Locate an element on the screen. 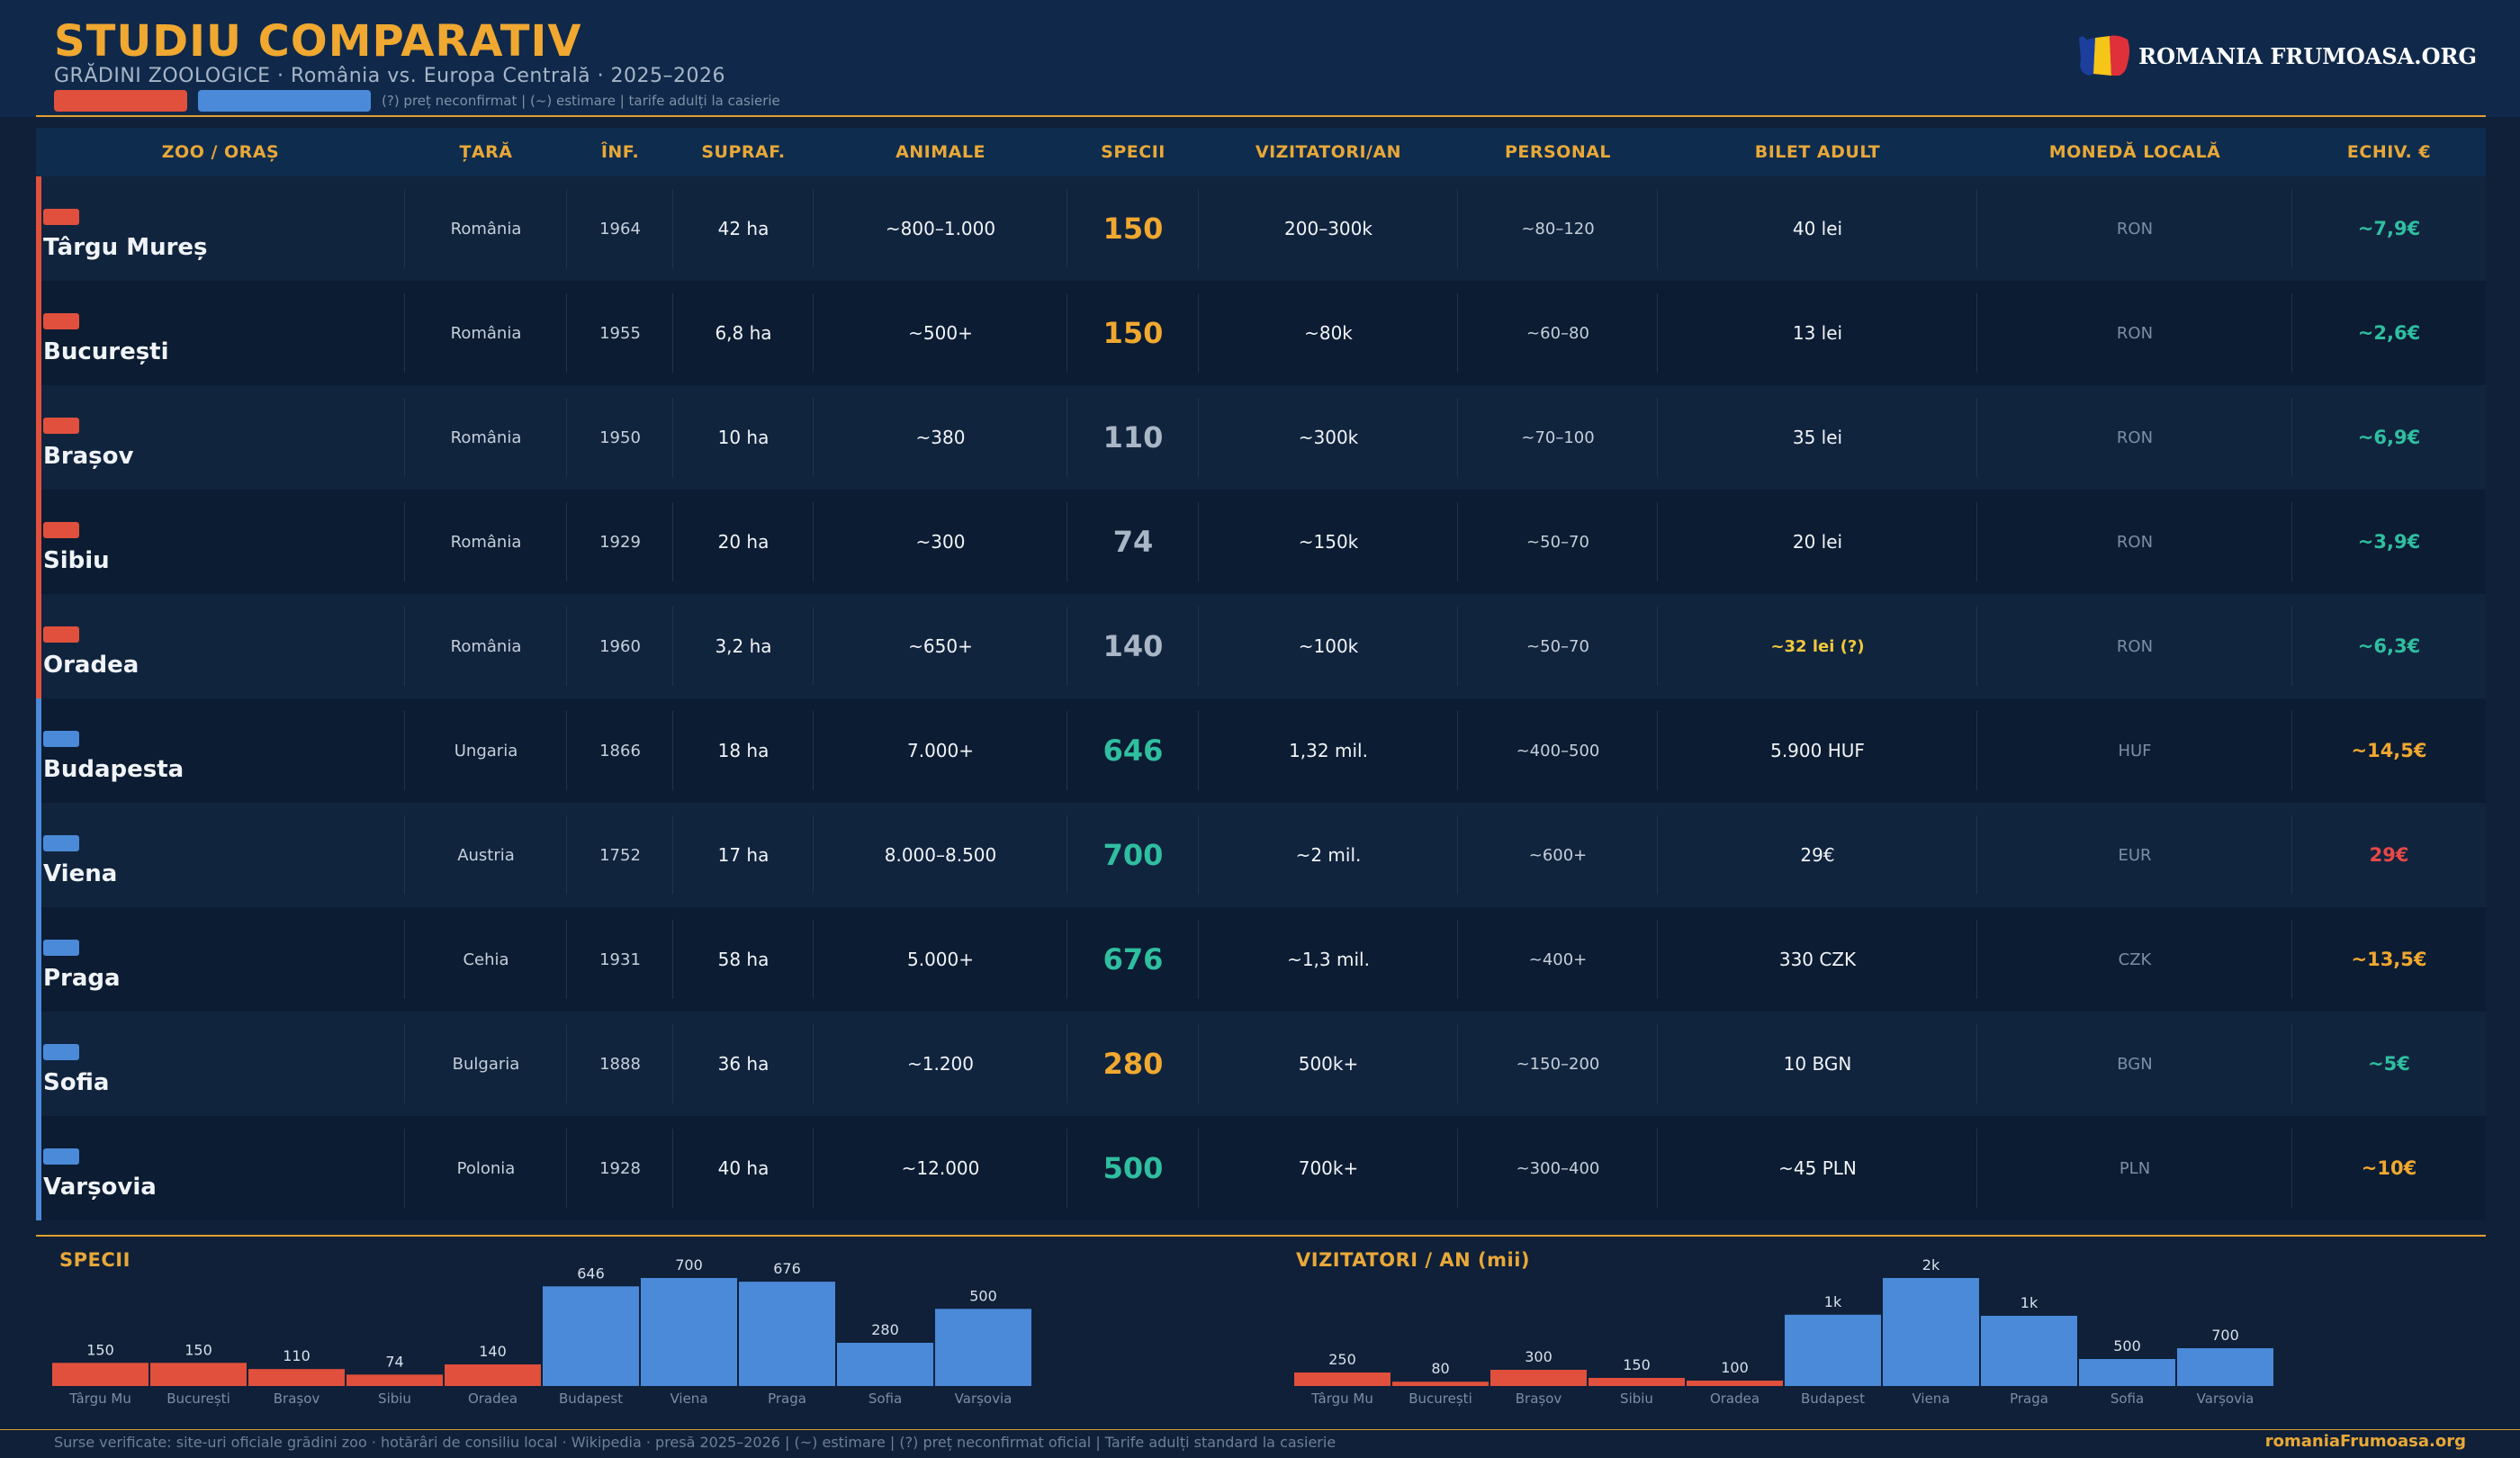  cell-ticket: 10 BGN is located at coordinates (1818, 1064).